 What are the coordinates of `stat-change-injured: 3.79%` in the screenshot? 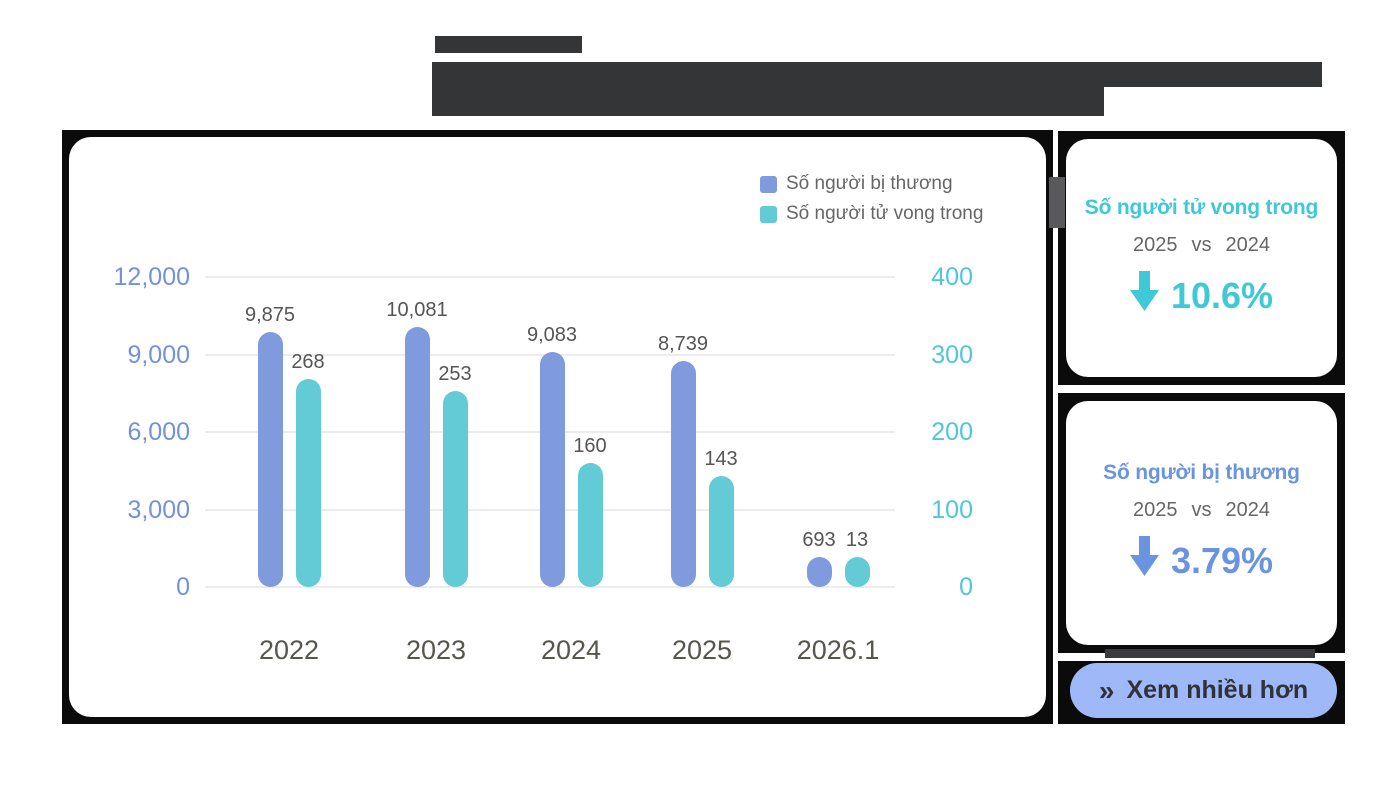 It's located at (1201, 560).